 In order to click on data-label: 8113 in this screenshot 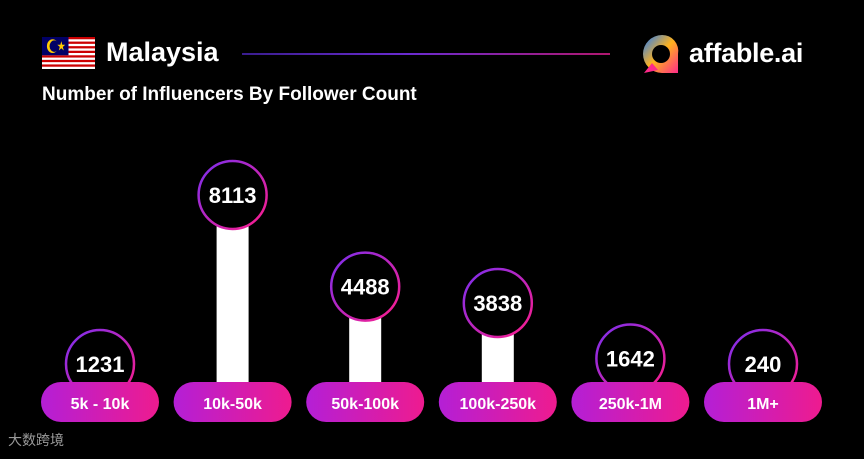, I will do `click(233, 195)`.